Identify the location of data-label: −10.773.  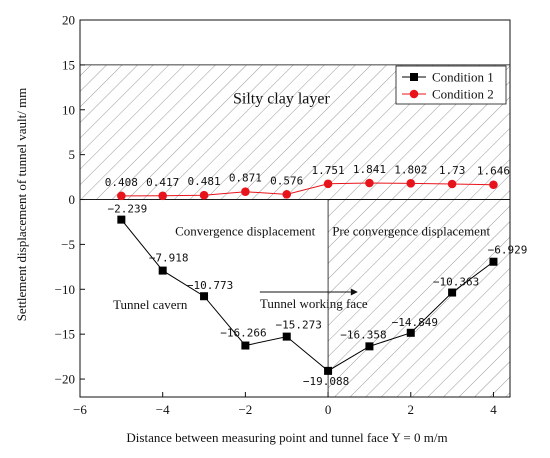
(210, 285).